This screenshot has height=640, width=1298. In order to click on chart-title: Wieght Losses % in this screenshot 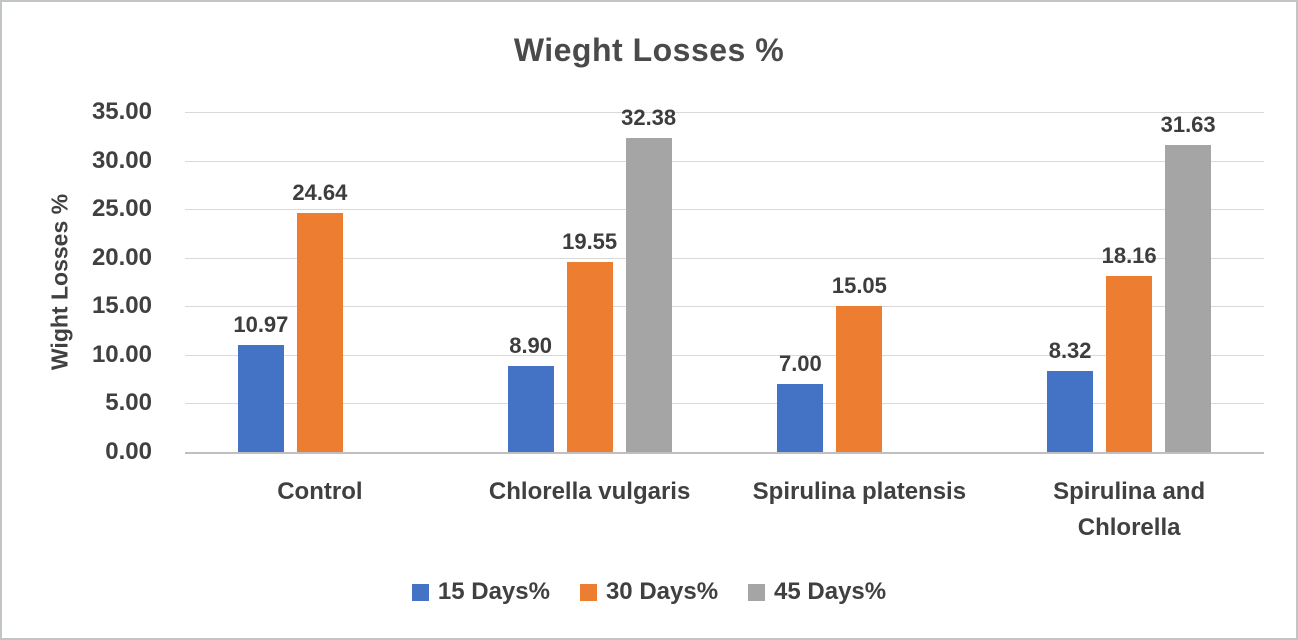, I will do `click(649, 50)`.